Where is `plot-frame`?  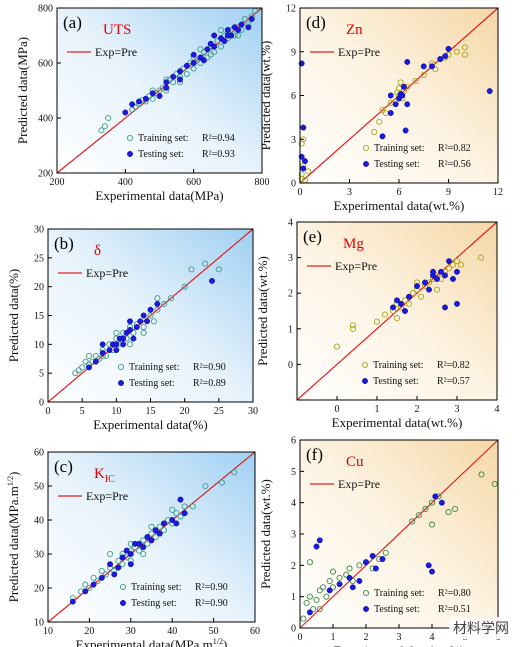
plot-frame is located at coordinates (151, 537).